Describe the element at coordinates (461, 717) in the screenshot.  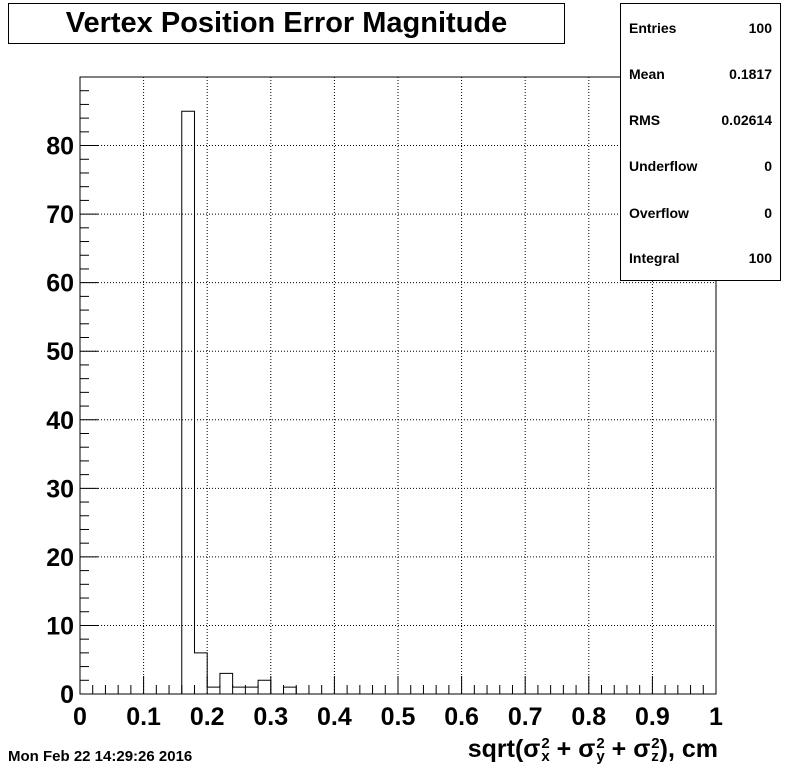
I see `x-tick-label: 0.6` at that location.